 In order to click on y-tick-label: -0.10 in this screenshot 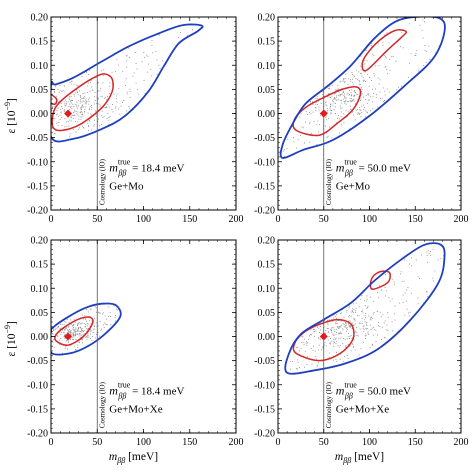, I will do `click(37, 162)`.